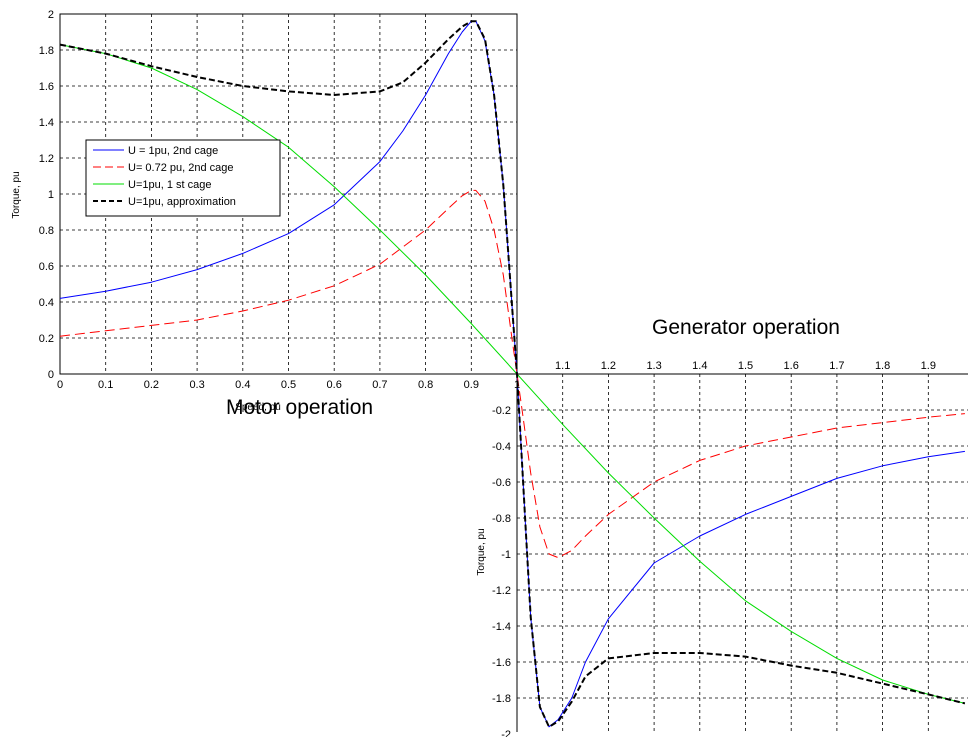  What do you see at coordinates (173, 151) in the screenshot?
I see `legend-label: U = 1pu, 2nd cage` at bounding box center [173, 151].